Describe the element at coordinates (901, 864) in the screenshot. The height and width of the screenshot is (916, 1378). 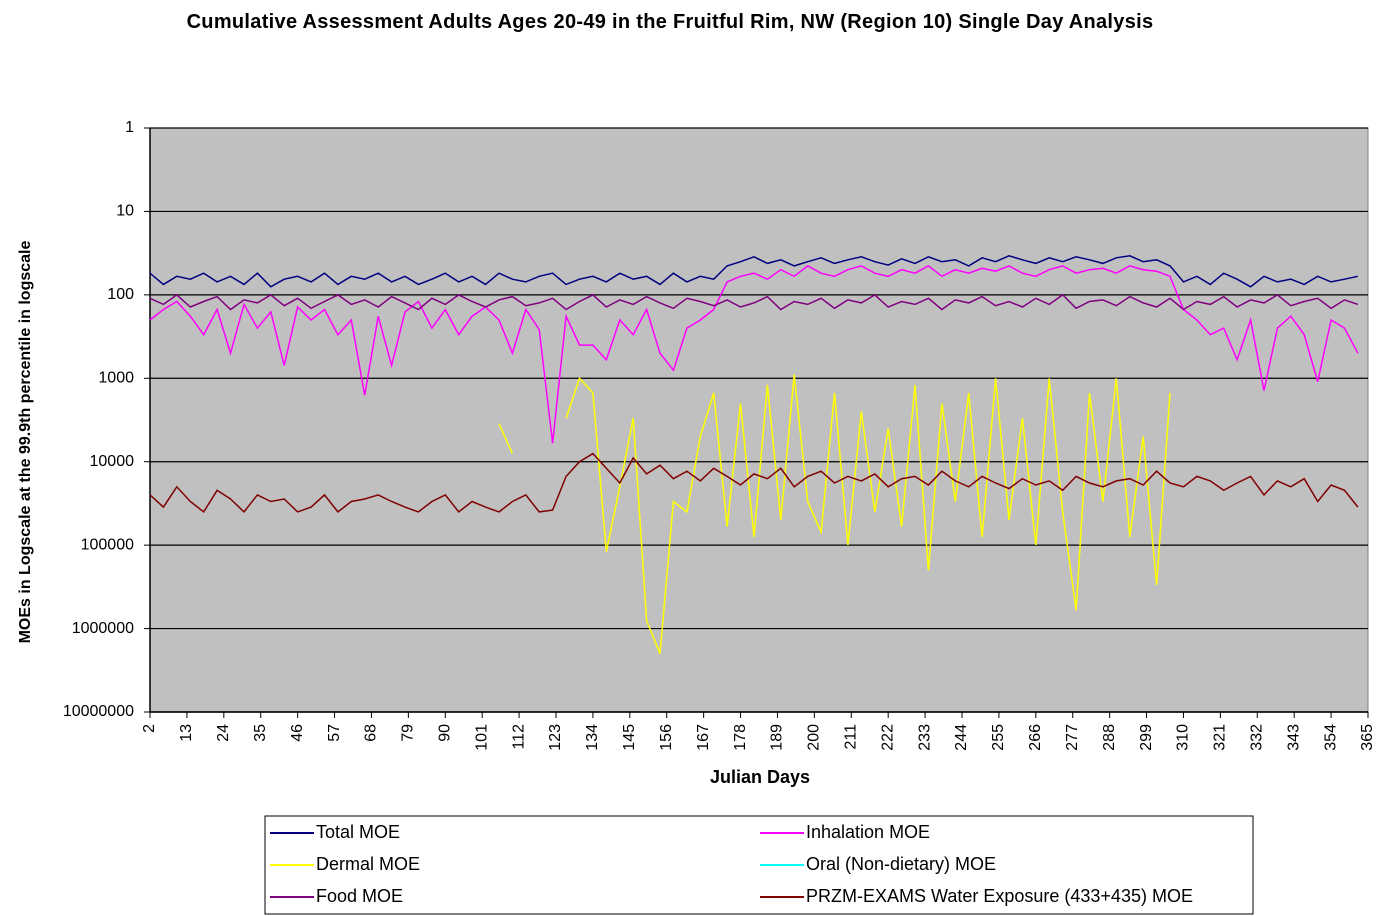
I see `legend-label: Oral (Non-dietary) MOE` at that location.